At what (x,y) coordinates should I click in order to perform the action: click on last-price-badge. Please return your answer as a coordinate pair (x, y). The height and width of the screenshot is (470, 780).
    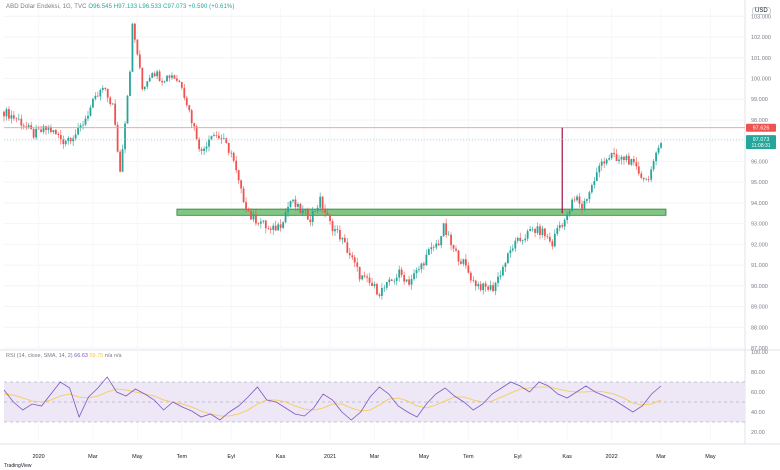
    Looking at the image, I should click on (761, 142).